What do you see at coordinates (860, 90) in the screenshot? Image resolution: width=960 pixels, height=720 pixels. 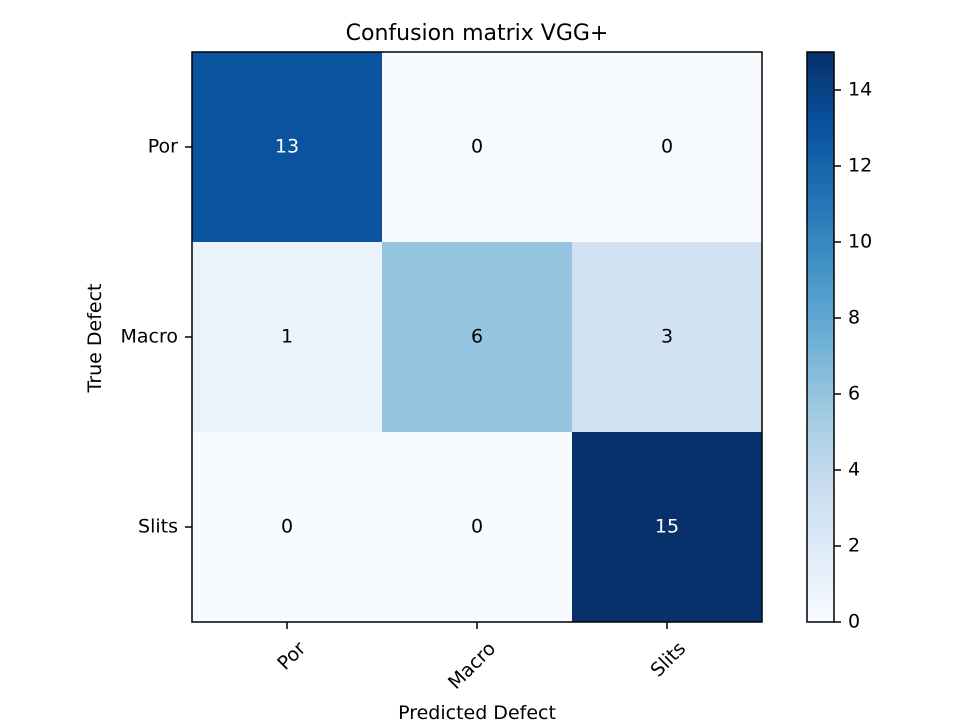 I see `colorbar-tick-label: 14` at bounding box center [860, 90].